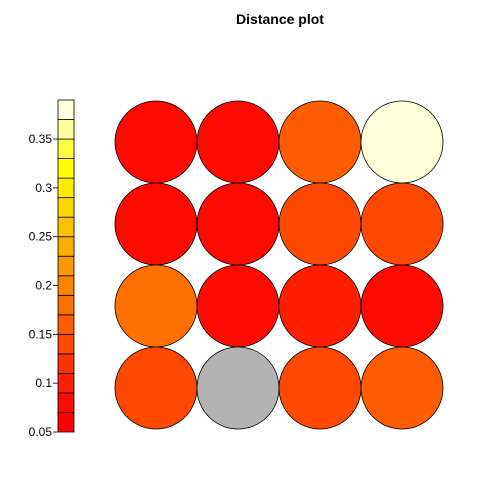 This screenshot has width=504, height=504. I want to click on chart-title: Distance plot, so click(280, 19).